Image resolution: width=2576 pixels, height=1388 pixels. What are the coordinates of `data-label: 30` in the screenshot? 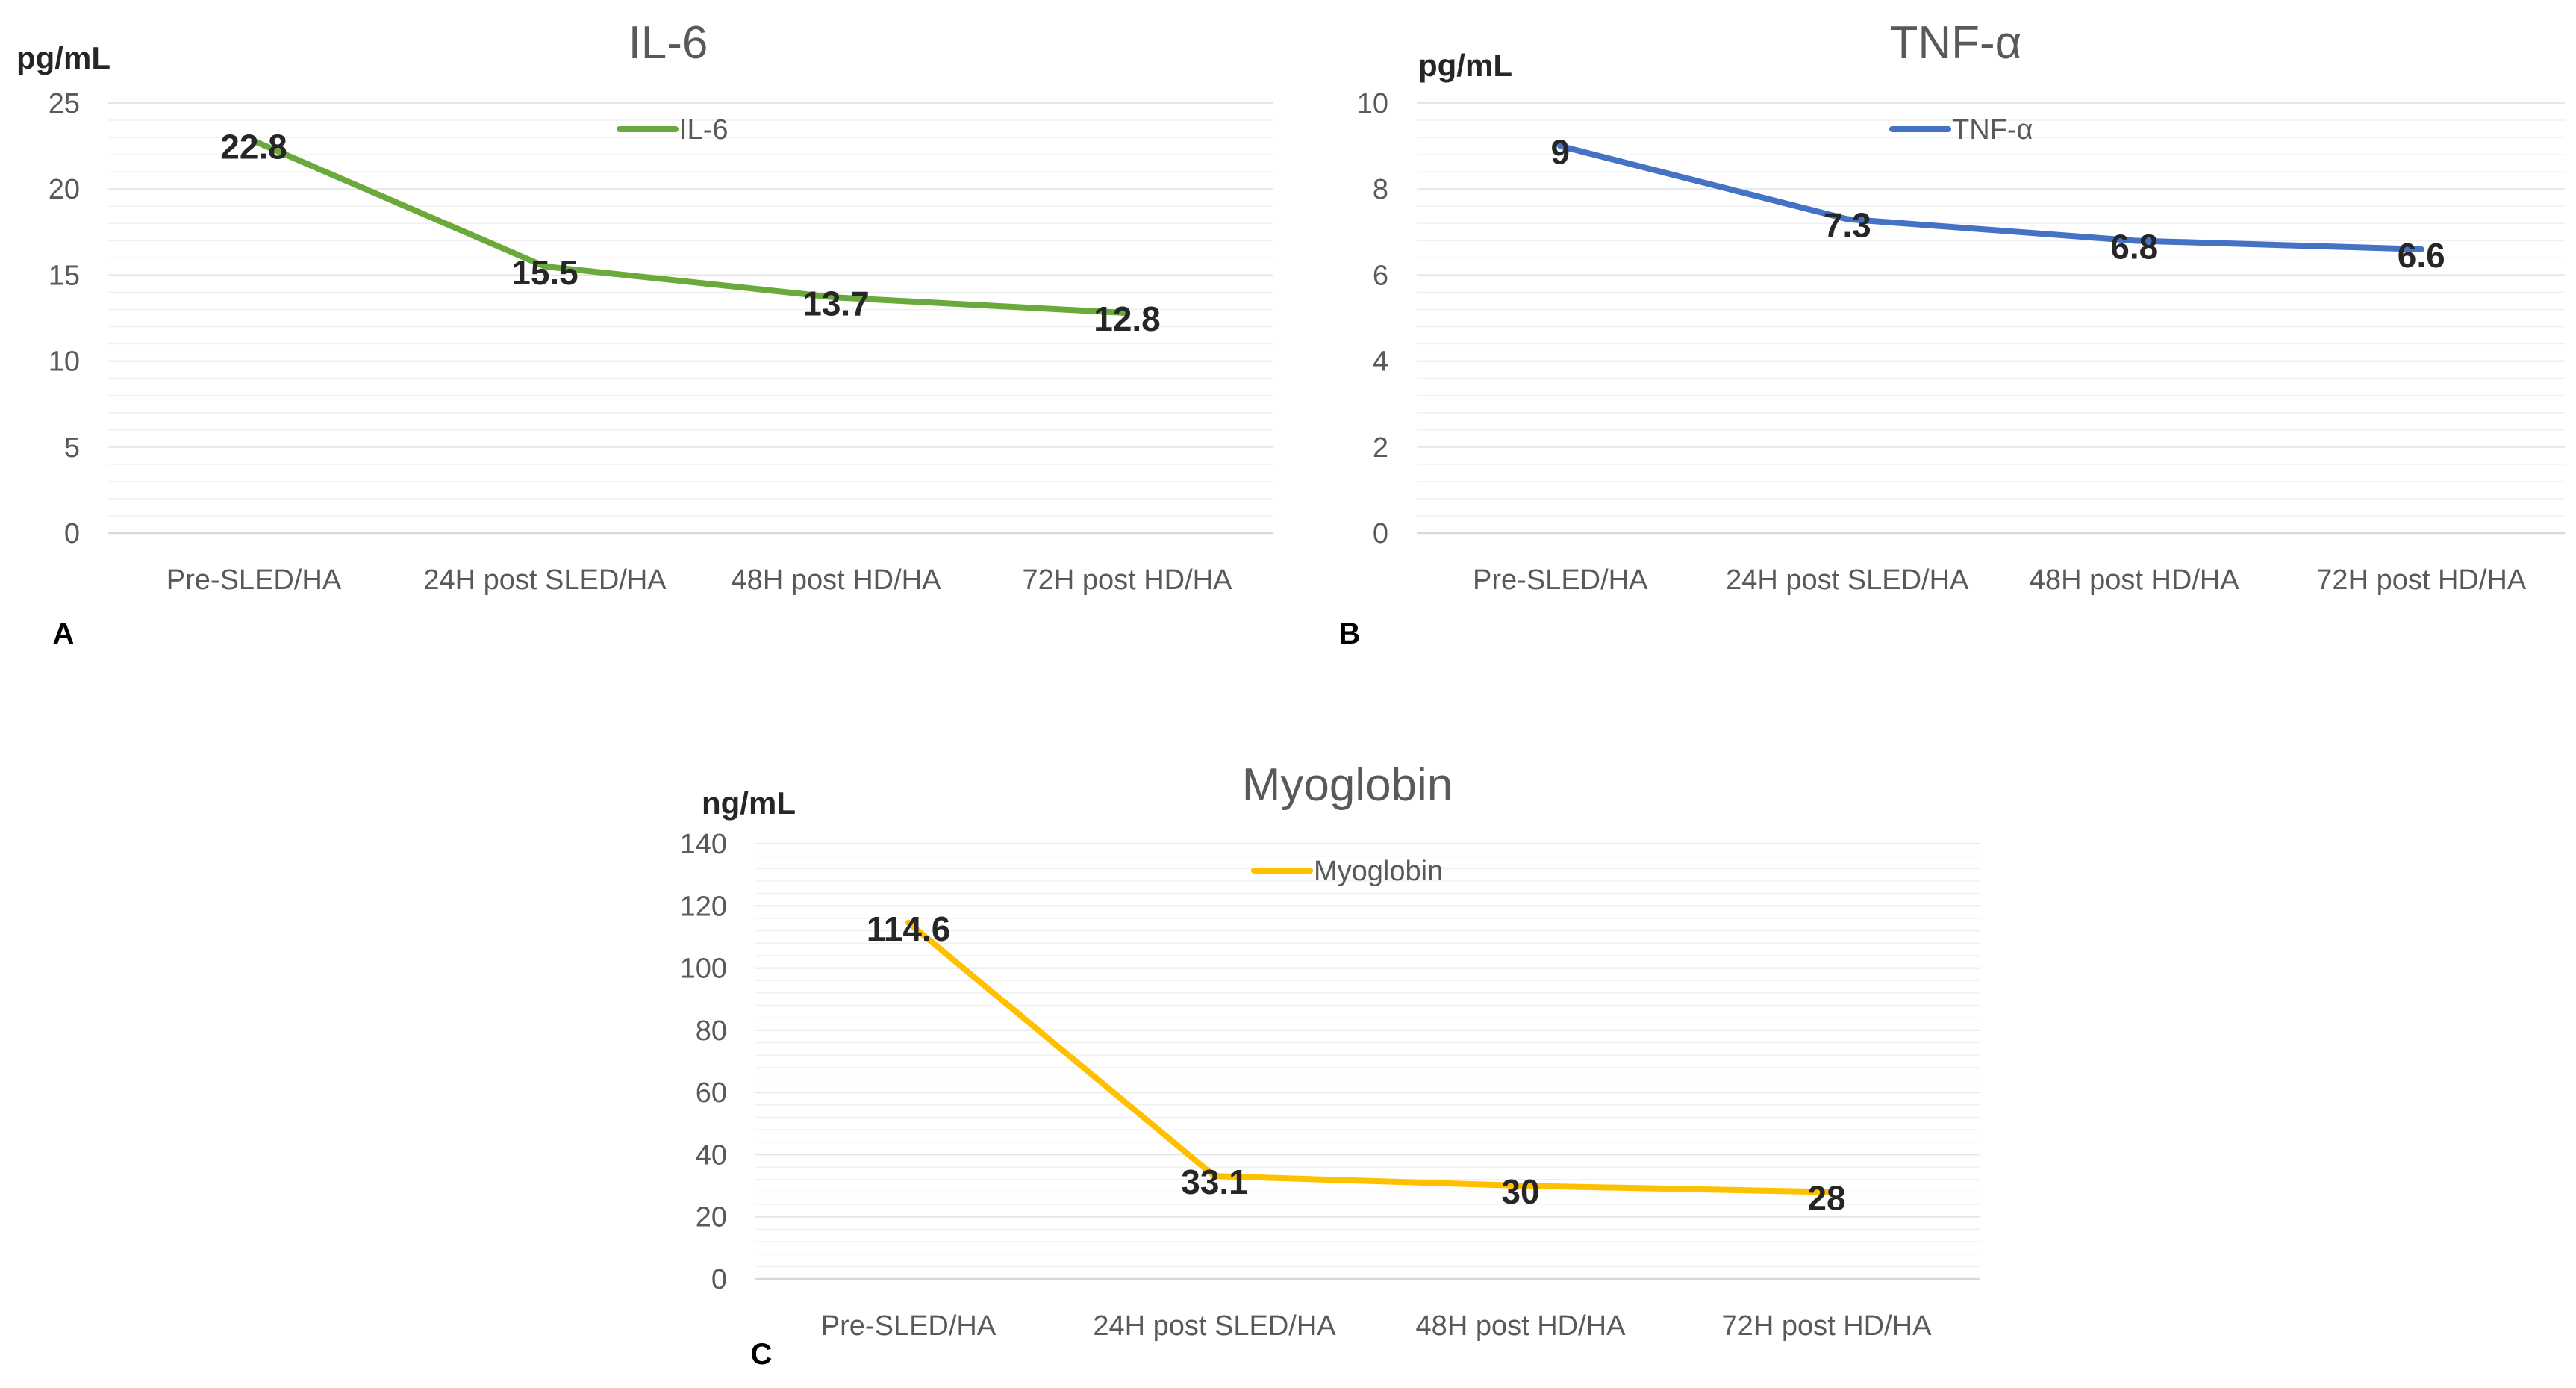 It's located at (1520, 1191).